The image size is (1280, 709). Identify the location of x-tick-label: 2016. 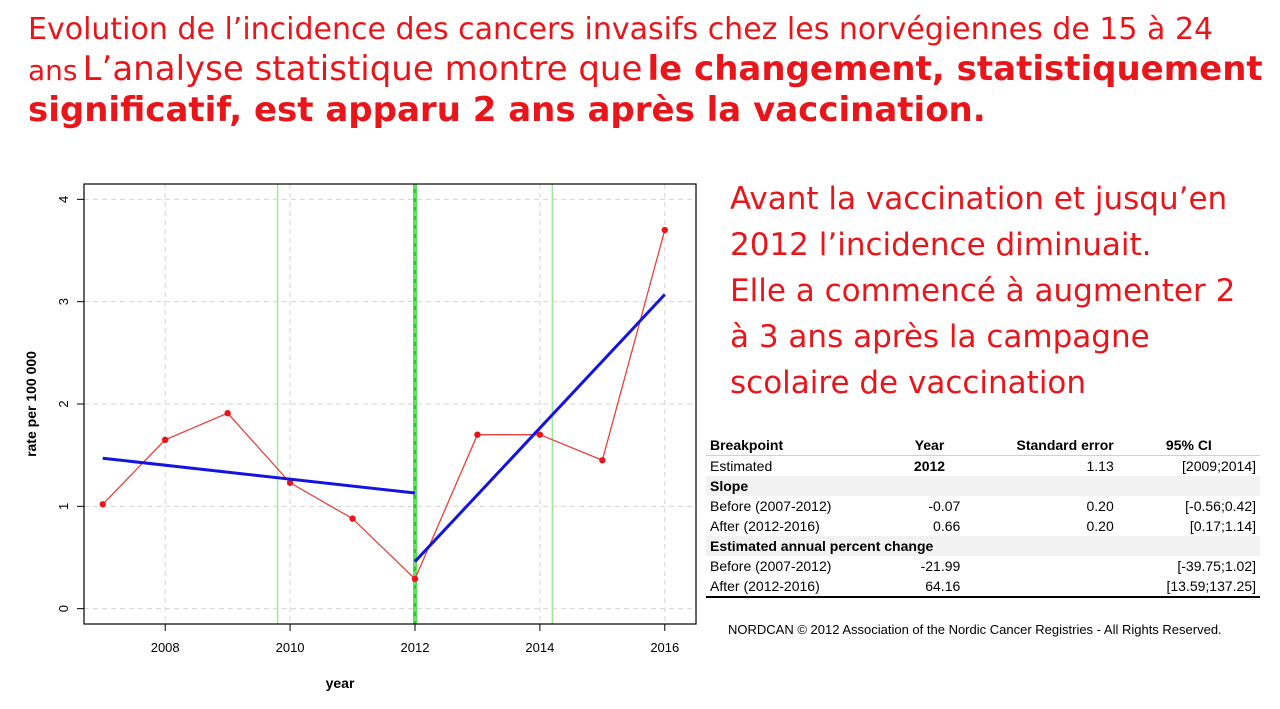
(664, 647).